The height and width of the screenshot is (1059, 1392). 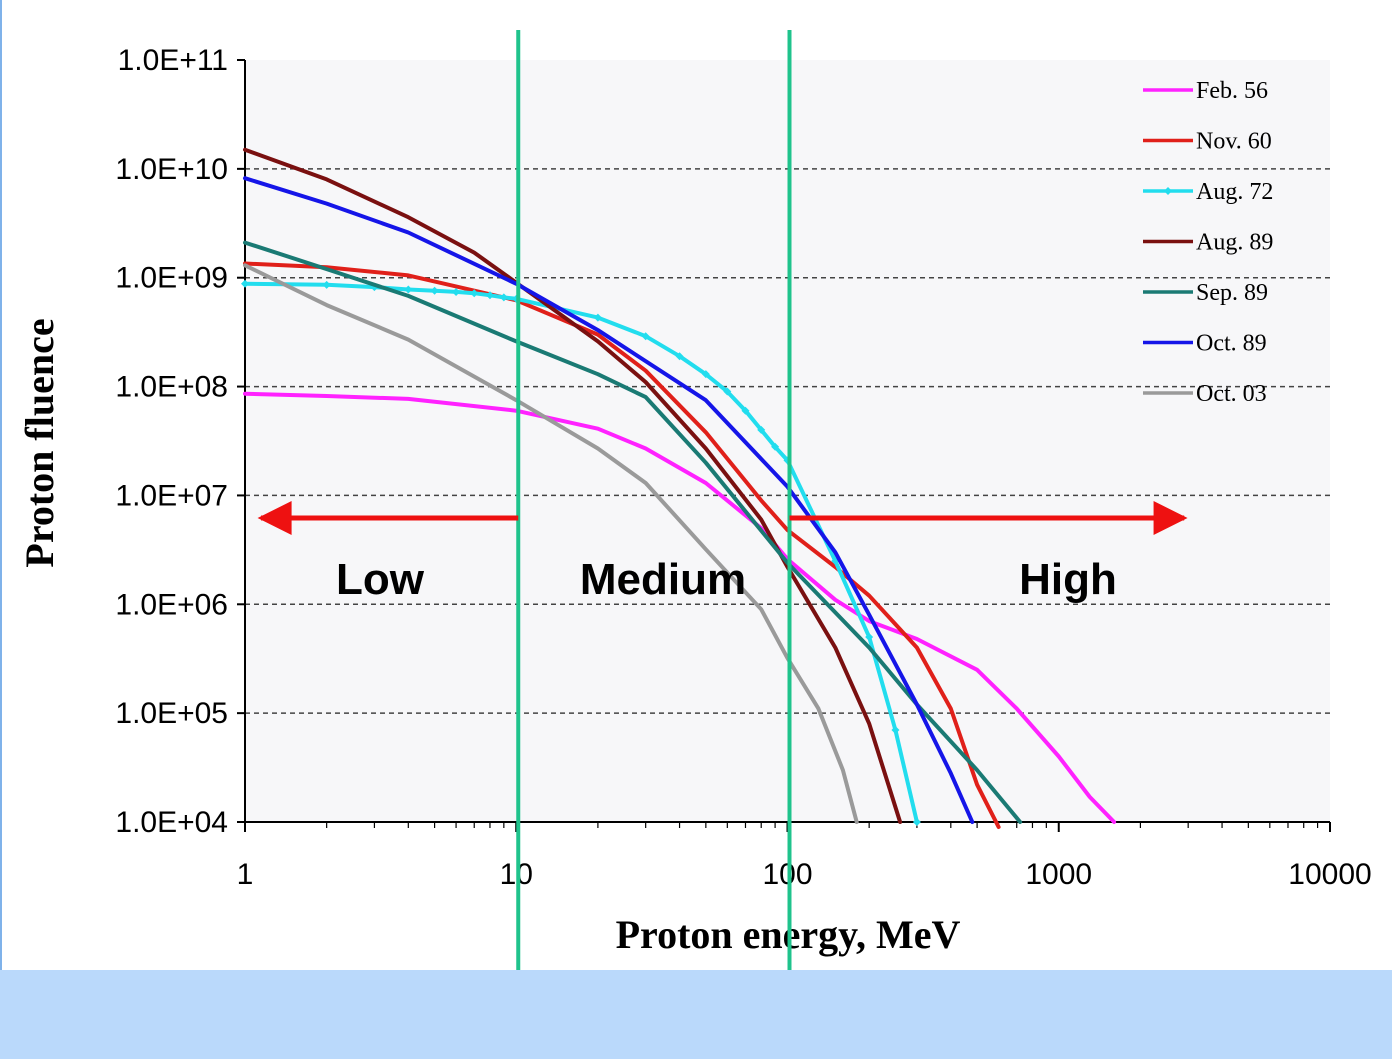 What do you see at coordinates (1234, 243) in the screenshot?
I see `legend-label: Aug. 89` at bounding box center [1234, 243].